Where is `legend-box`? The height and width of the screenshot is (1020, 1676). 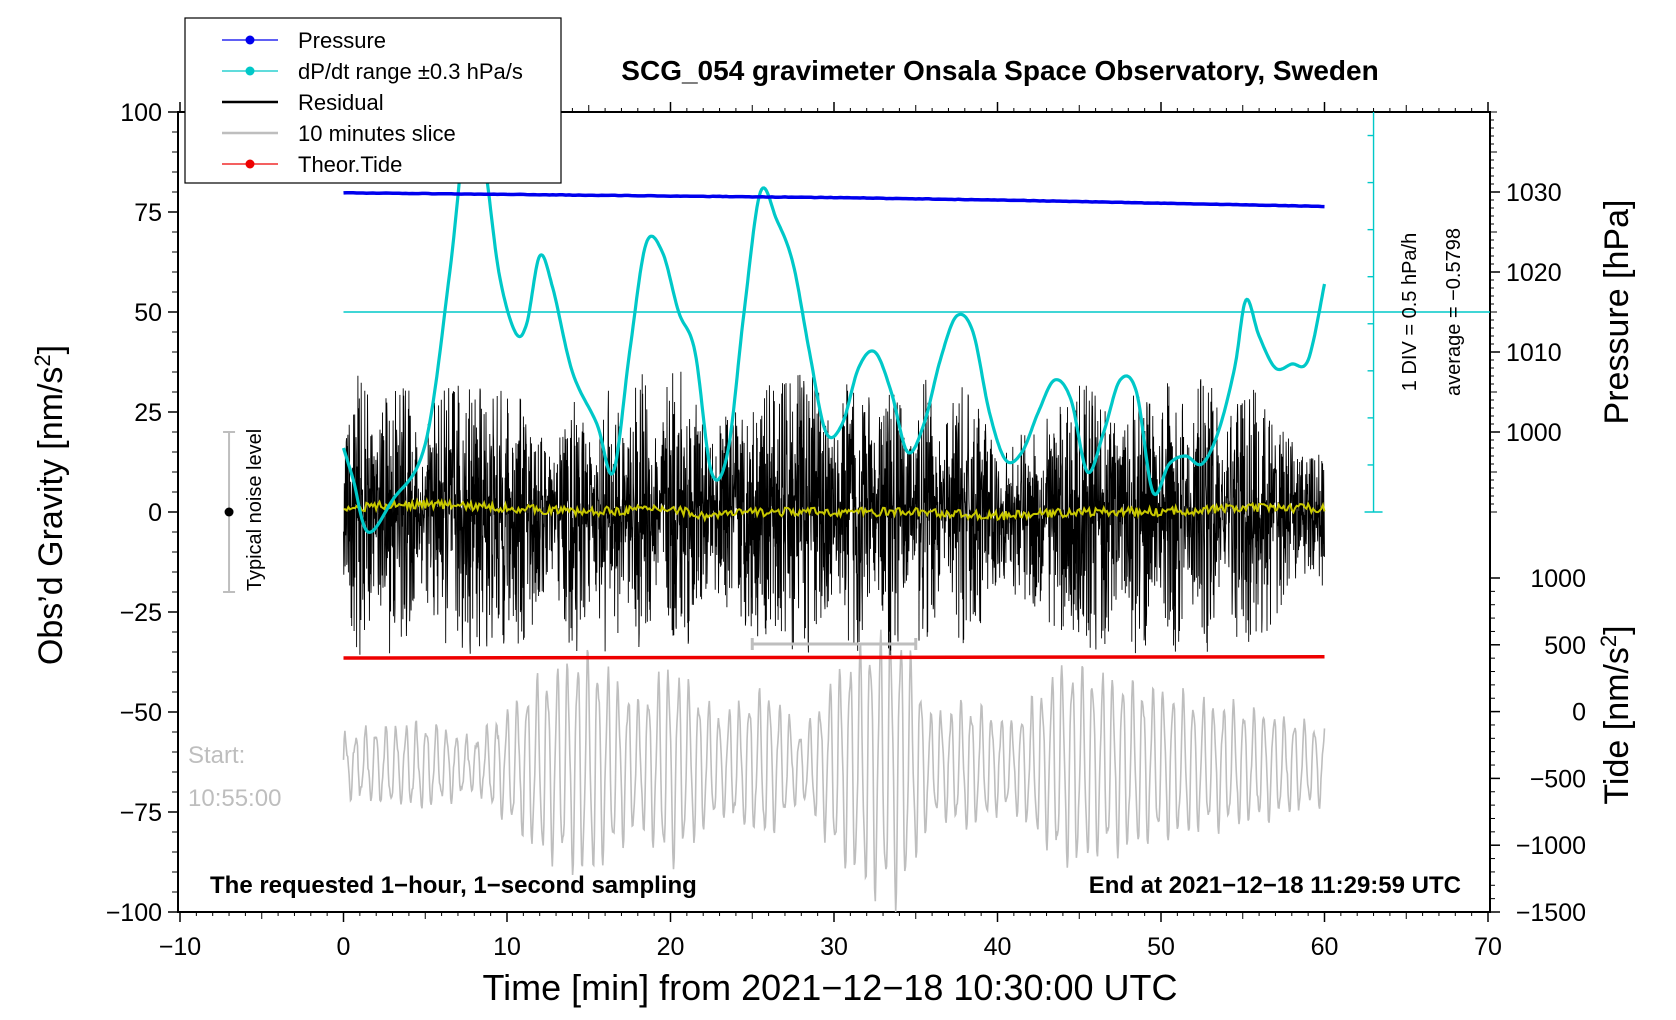 legend-box is located at coordinates (373, 100).